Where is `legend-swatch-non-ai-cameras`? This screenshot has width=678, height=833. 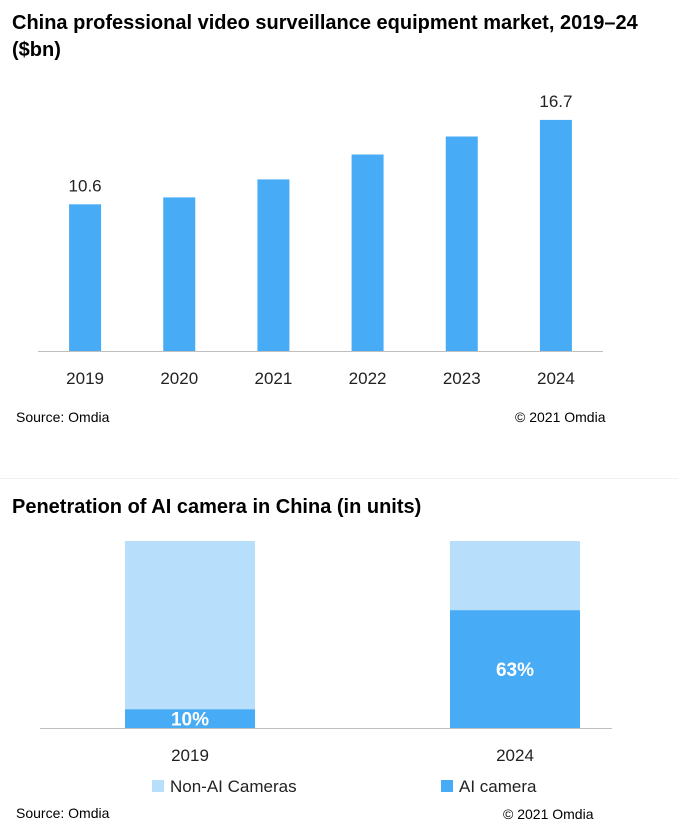 legend-swatch-non-ai-cameras is located at coordinates (158, 786).